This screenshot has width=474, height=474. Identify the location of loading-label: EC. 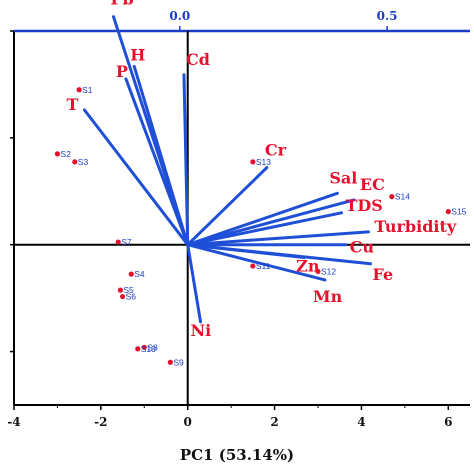
(372, 184).